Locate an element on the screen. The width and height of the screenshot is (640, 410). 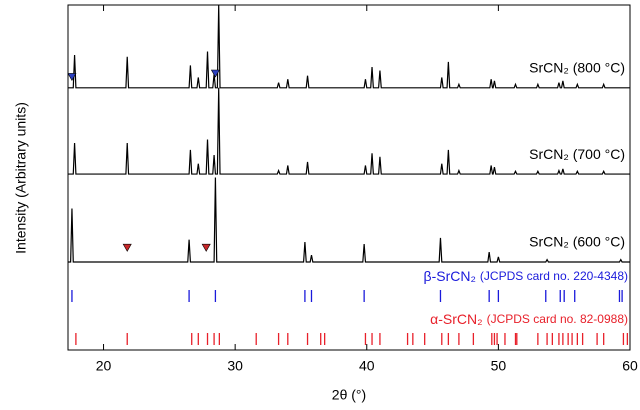
reference-label: β-SrCN₂ (JCPDS card no. 220-4348) is located at coordinates (526, 276).